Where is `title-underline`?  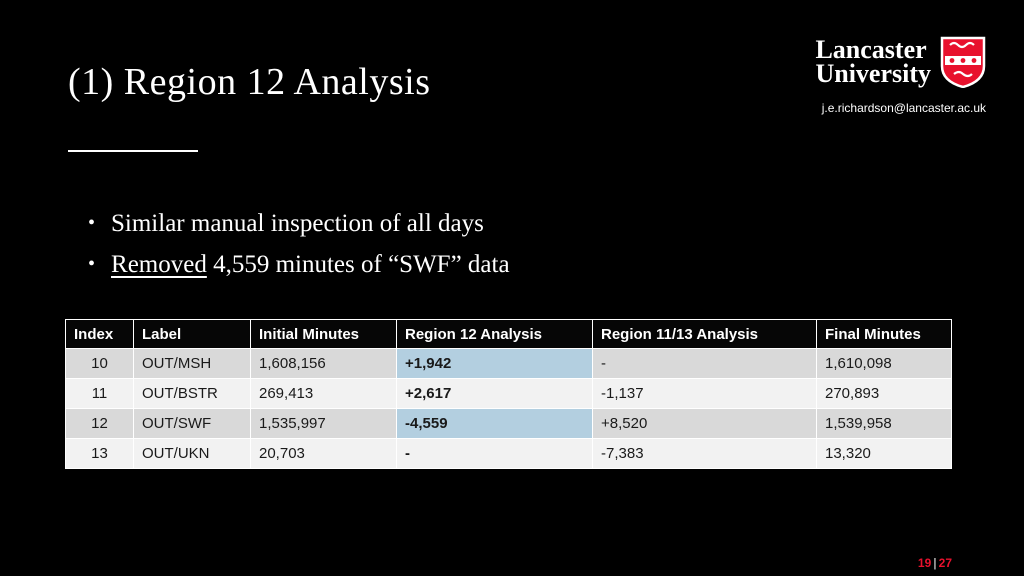 title-underline is located at coordinates (133, 151).